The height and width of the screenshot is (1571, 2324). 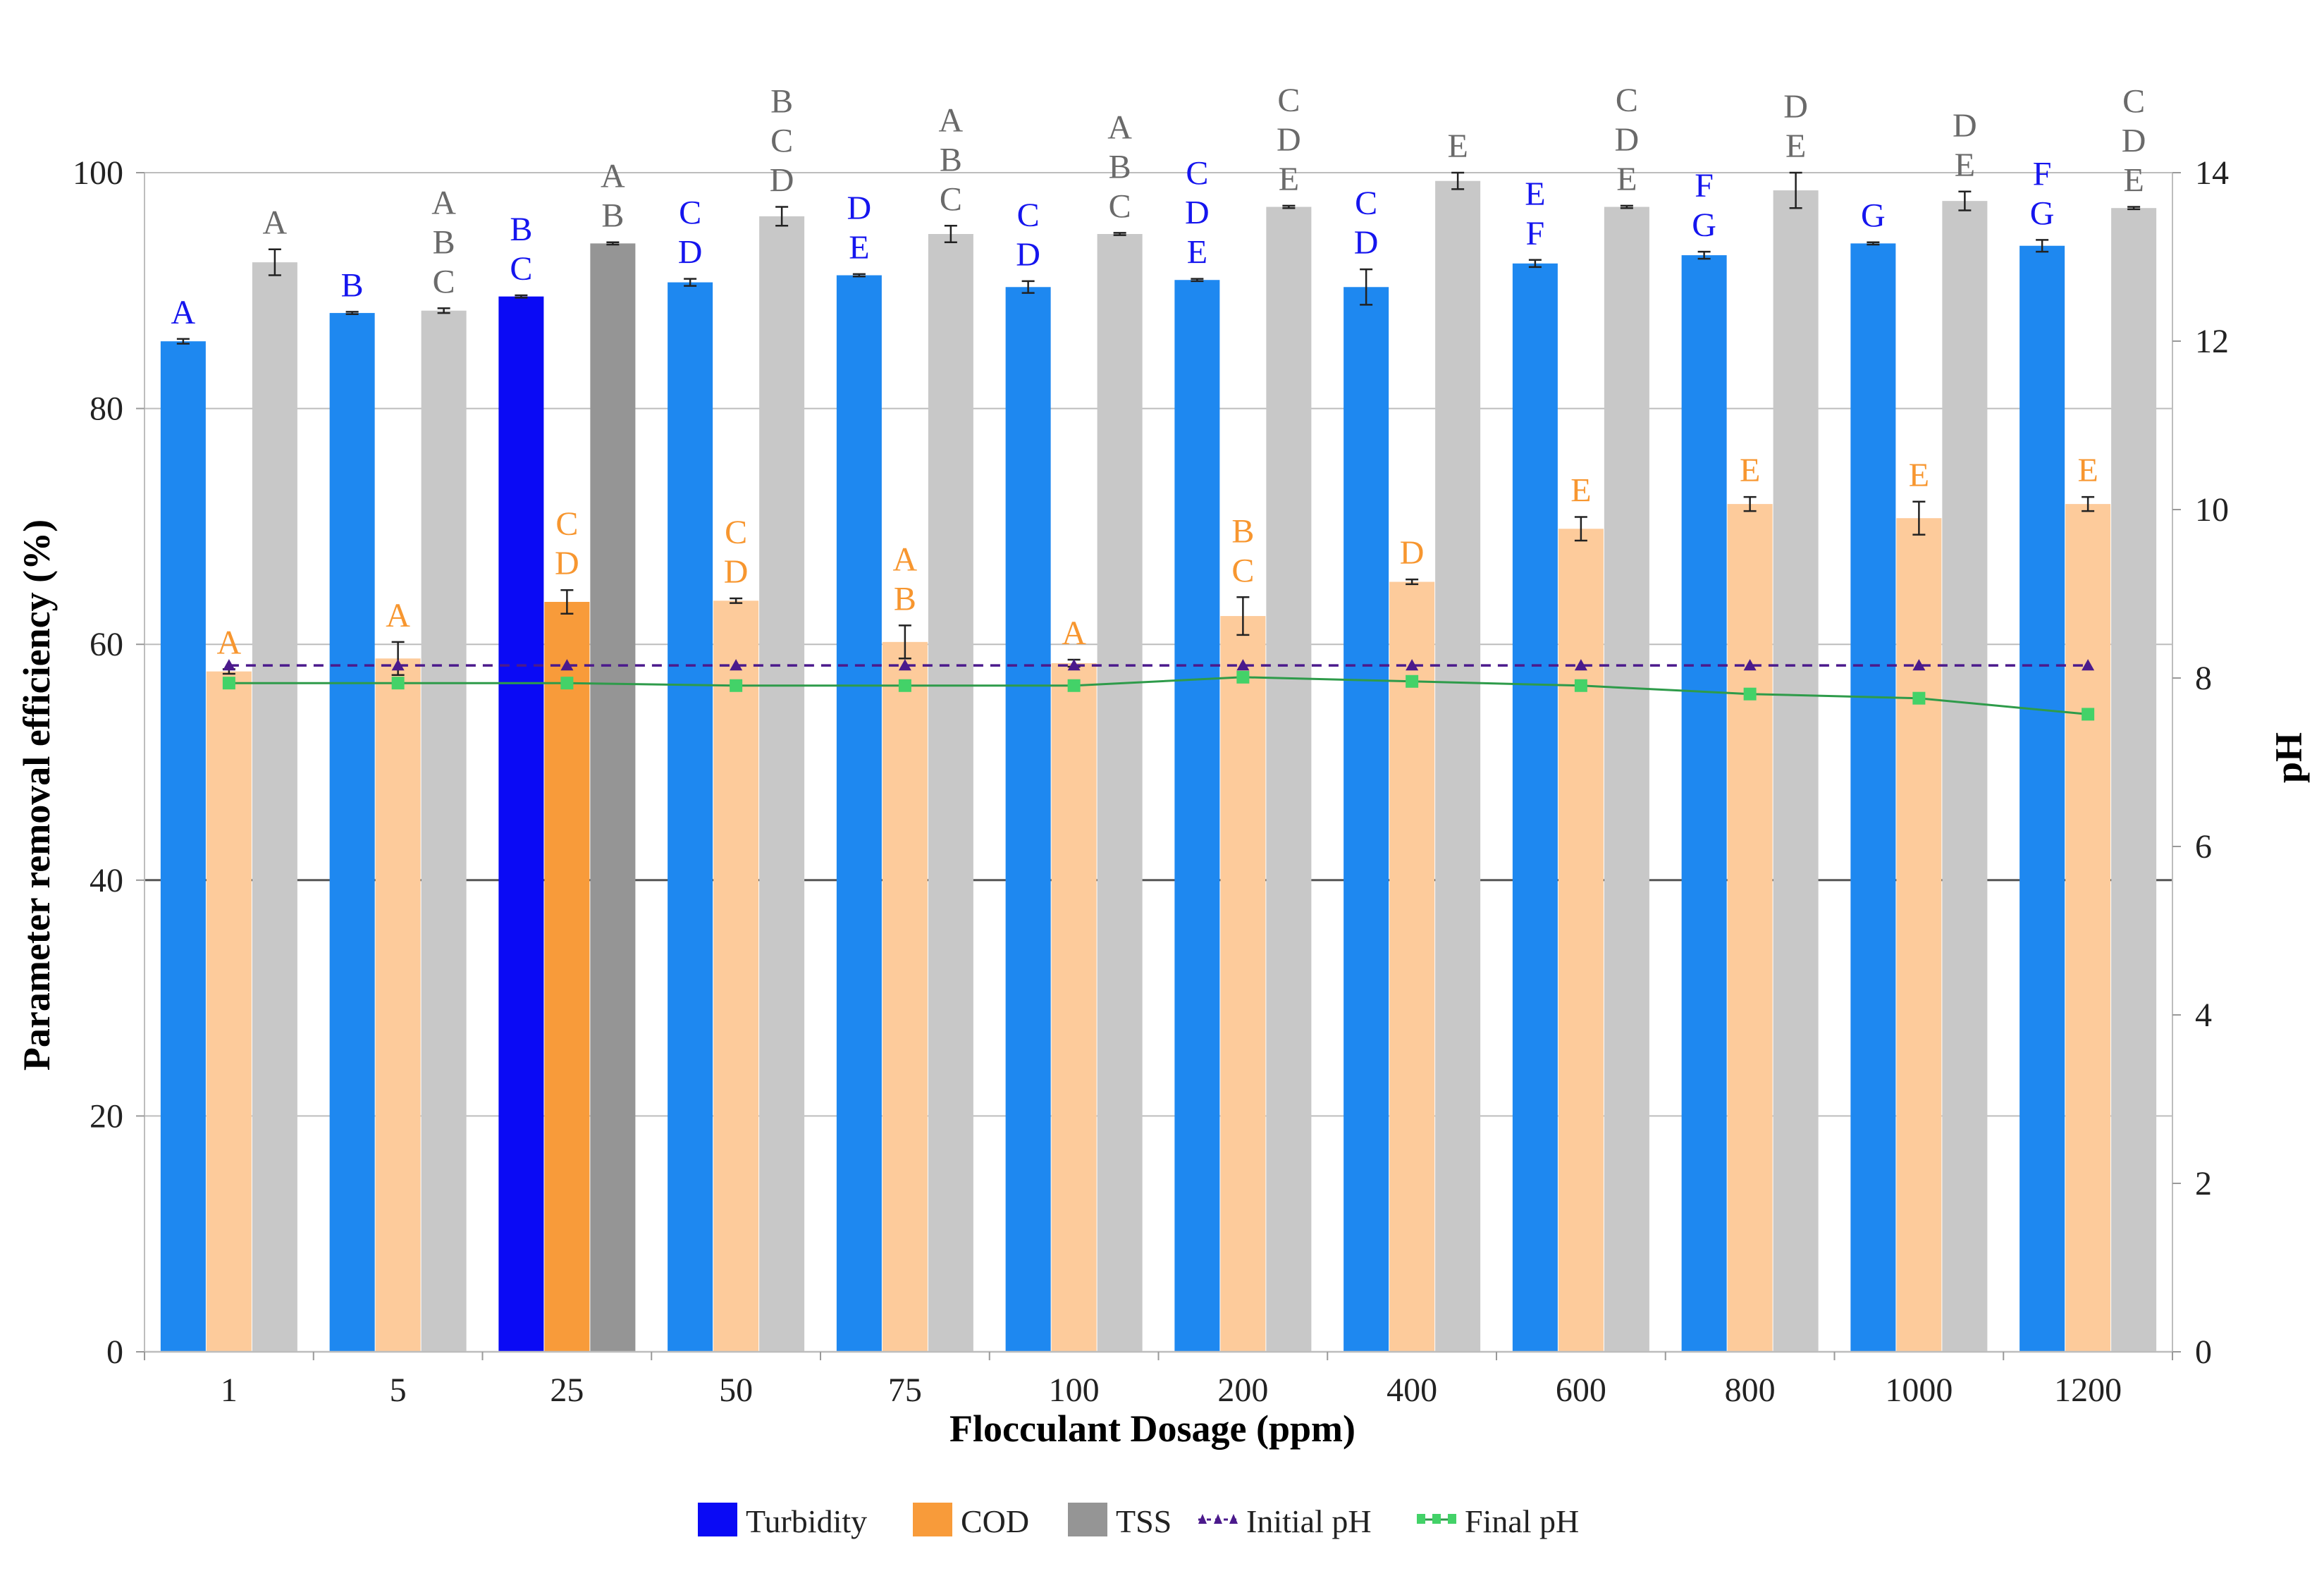 What do you see at coordinates (229, 1391) in the screenshot?
I see `x-tick-label: 1` at bounding box center [229, 1391].